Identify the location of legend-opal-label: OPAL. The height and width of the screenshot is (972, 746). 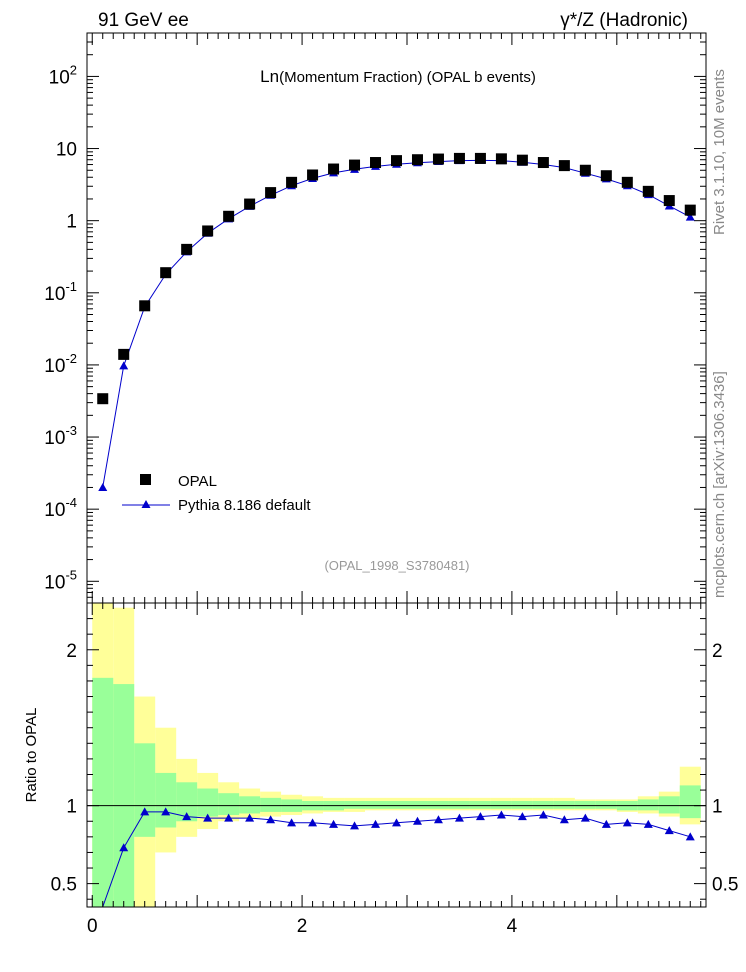
(197, 481).